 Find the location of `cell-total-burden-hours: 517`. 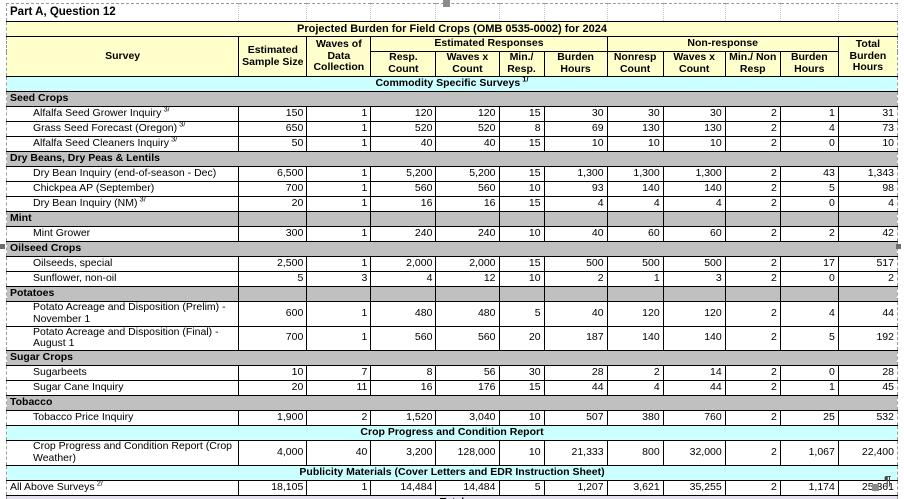

cell-total-burden-hours: 517 is located at coordinates (868, 264).